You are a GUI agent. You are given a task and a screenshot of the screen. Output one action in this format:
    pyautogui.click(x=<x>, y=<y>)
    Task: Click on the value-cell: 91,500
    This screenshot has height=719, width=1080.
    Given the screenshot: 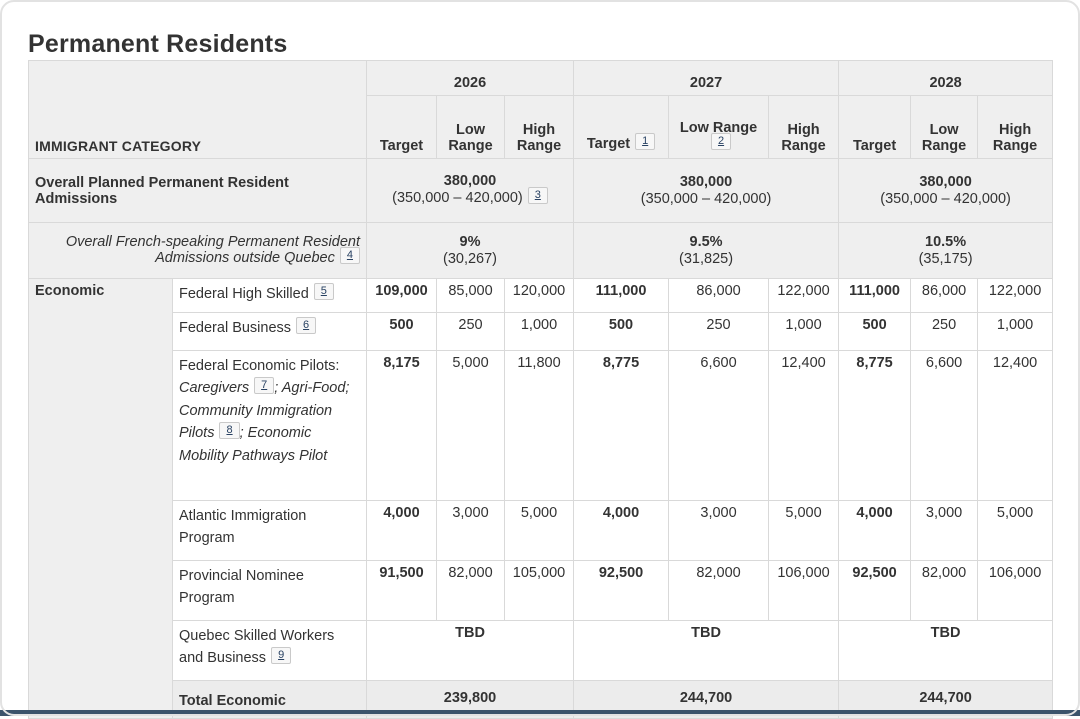 What is the action you would take?
    pyautogui.click(x=401, y=590)
    